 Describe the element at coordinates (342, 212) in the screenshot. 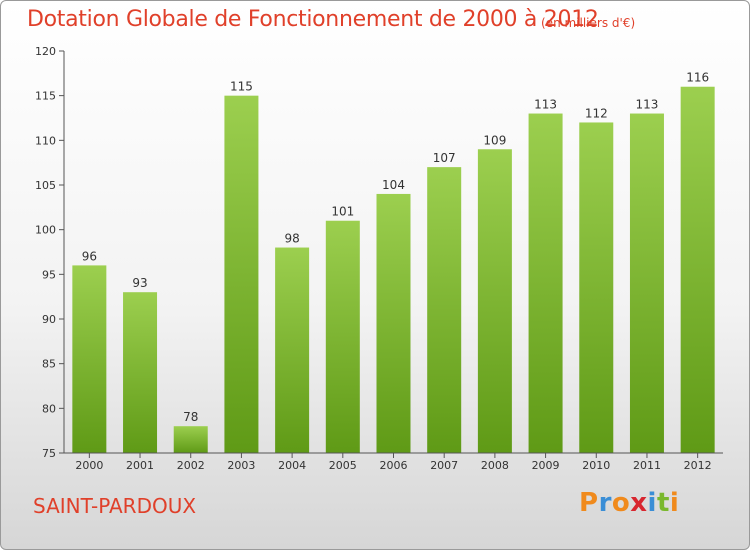

I see `bar-value-label: 101` at that location.